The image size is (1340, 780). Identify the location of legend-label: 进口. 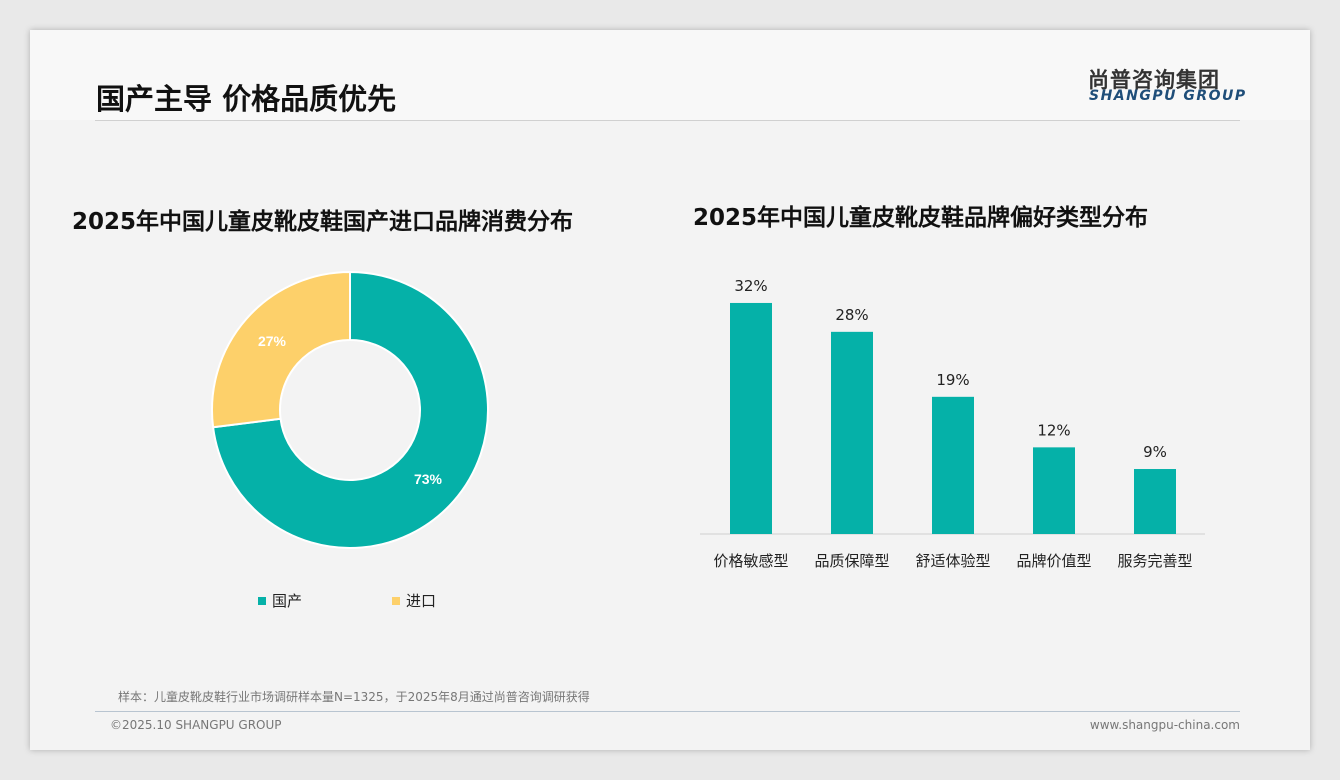
(421, 601).